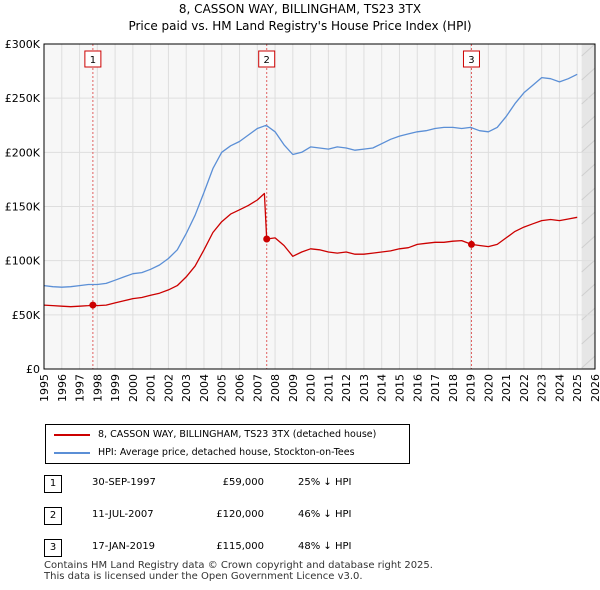 The width and height of the screenshot is (600, 590). I want to click on x-tick-label: 2020, so click(488, 388).